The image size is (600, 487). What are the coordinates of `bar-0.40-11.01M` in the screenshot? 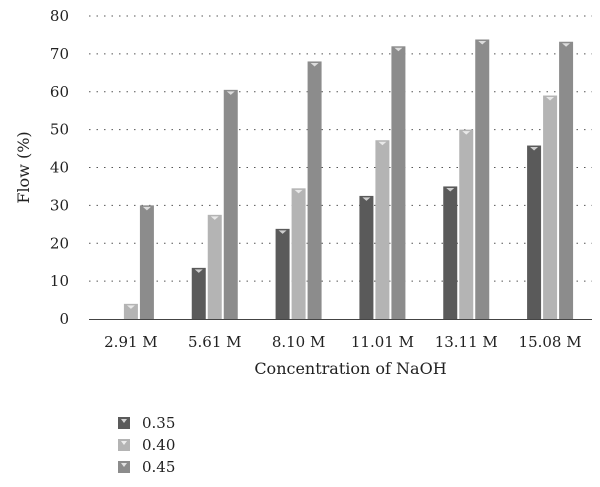 It's located at (382, 229).